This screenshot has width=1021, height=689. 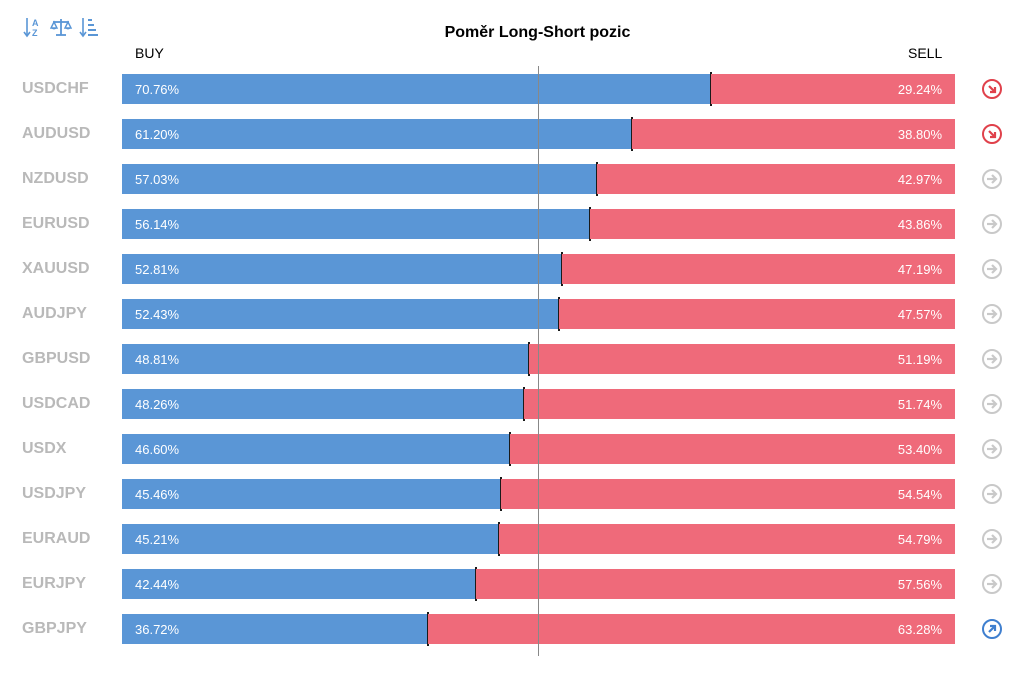 I want to click on chart-row: NZDUSD 57.03% 42.97%, so click(x=510, y=179).